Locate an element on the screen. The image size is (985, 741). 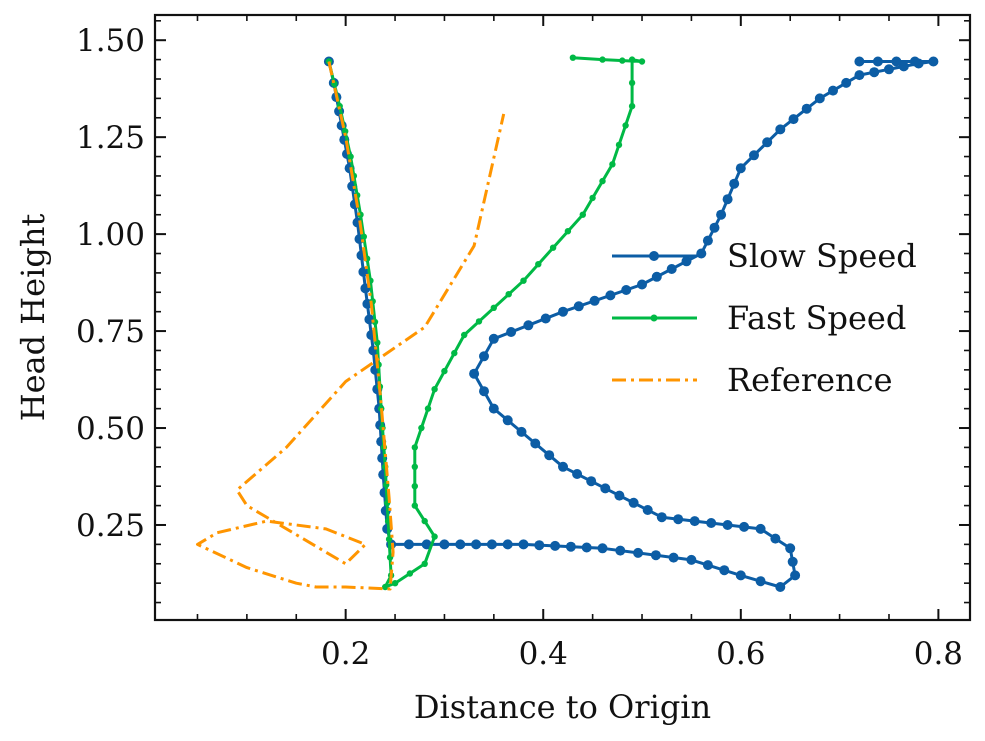
x-tick-label: 0.6 is located at coordinates (740, 654).